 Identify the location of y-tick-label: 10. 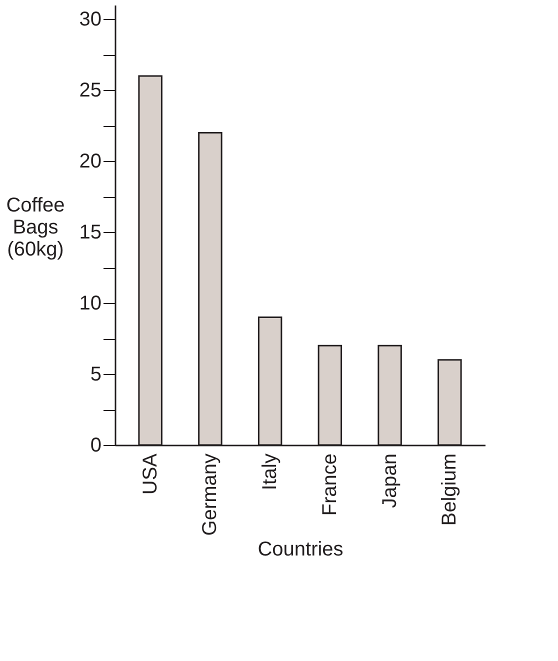
(90, 303).